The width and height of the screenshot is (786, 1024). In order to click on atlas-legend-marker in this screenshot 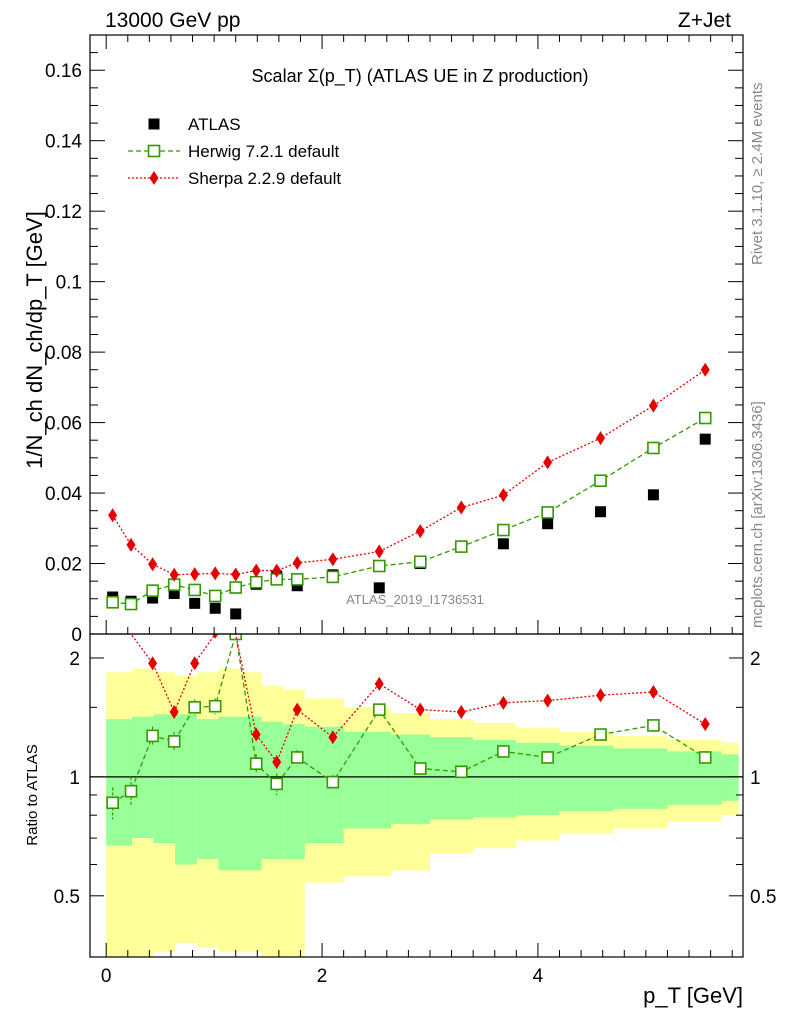, I will do `click(154, 124)`.